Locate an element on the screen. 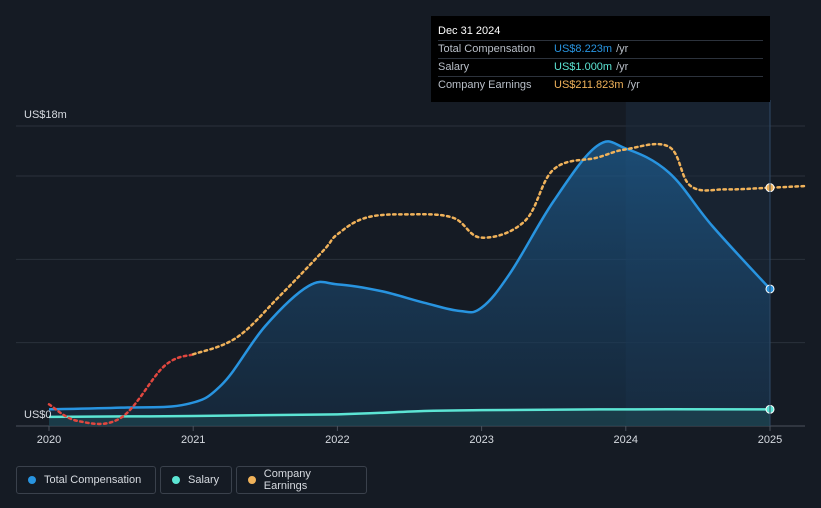 This screenshot has height=508, width=821. tooltip-value: US$1.000m is located at coordinates (583, 67).